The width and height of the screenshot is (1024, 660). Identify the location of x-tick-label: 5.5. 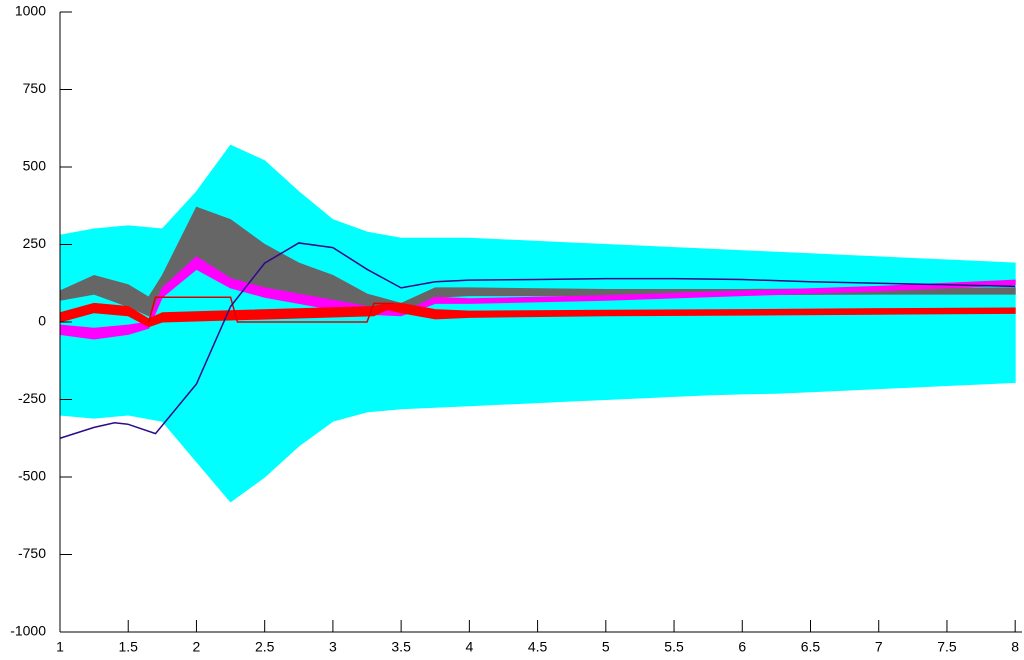
(674, 647).